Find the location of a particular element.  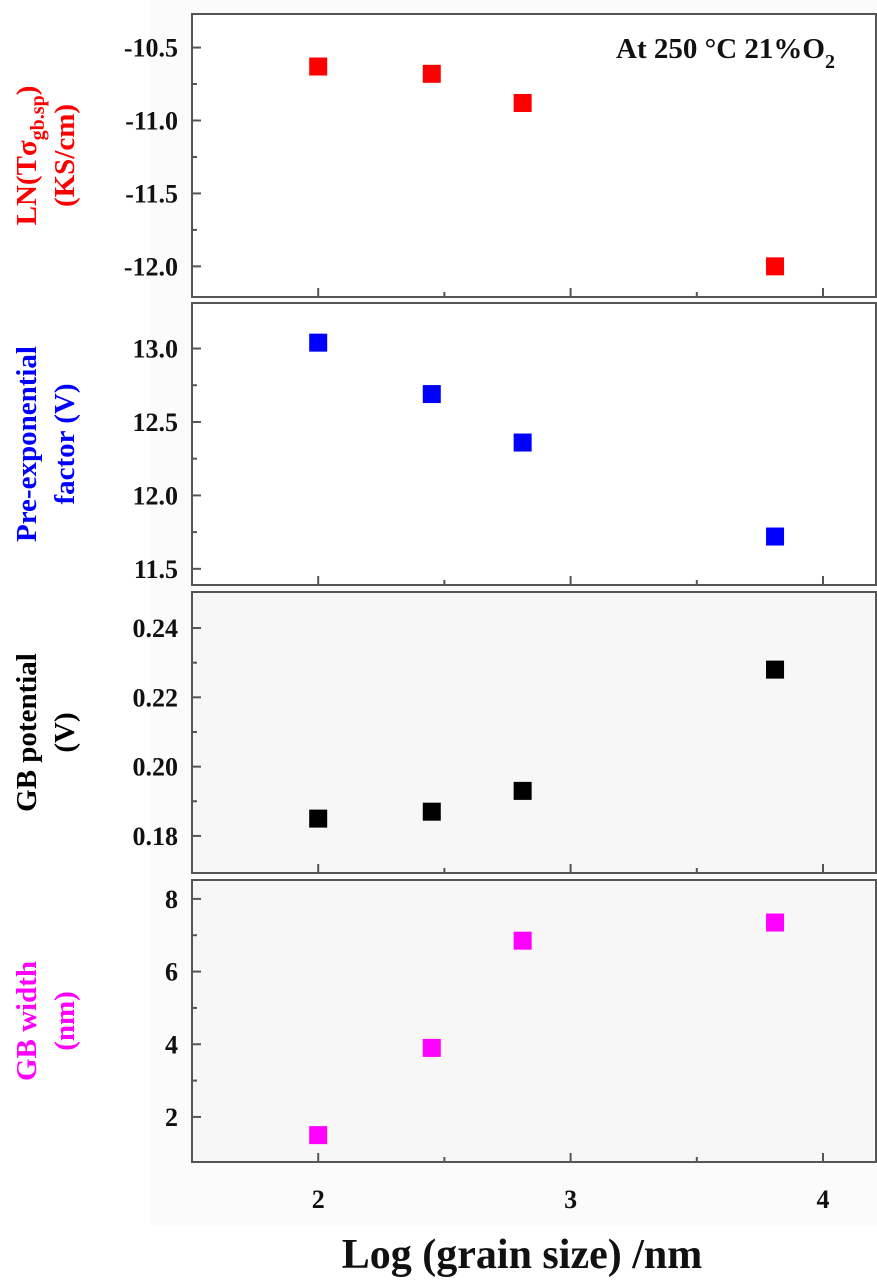

y-axis-label-text: LN(Tσ is located at coordinates (27, 182).